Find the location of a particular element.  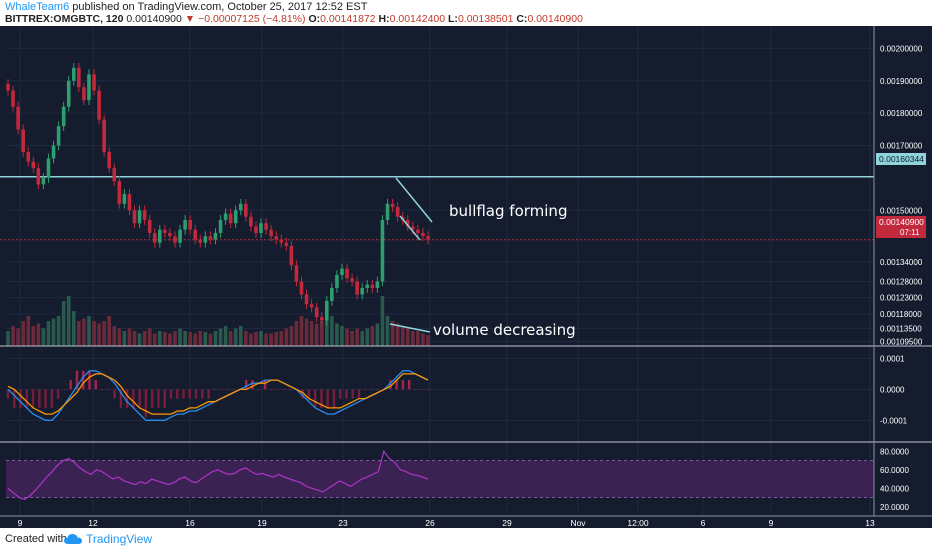

time-tick-label: Nov is located at coordinates (578, 523).